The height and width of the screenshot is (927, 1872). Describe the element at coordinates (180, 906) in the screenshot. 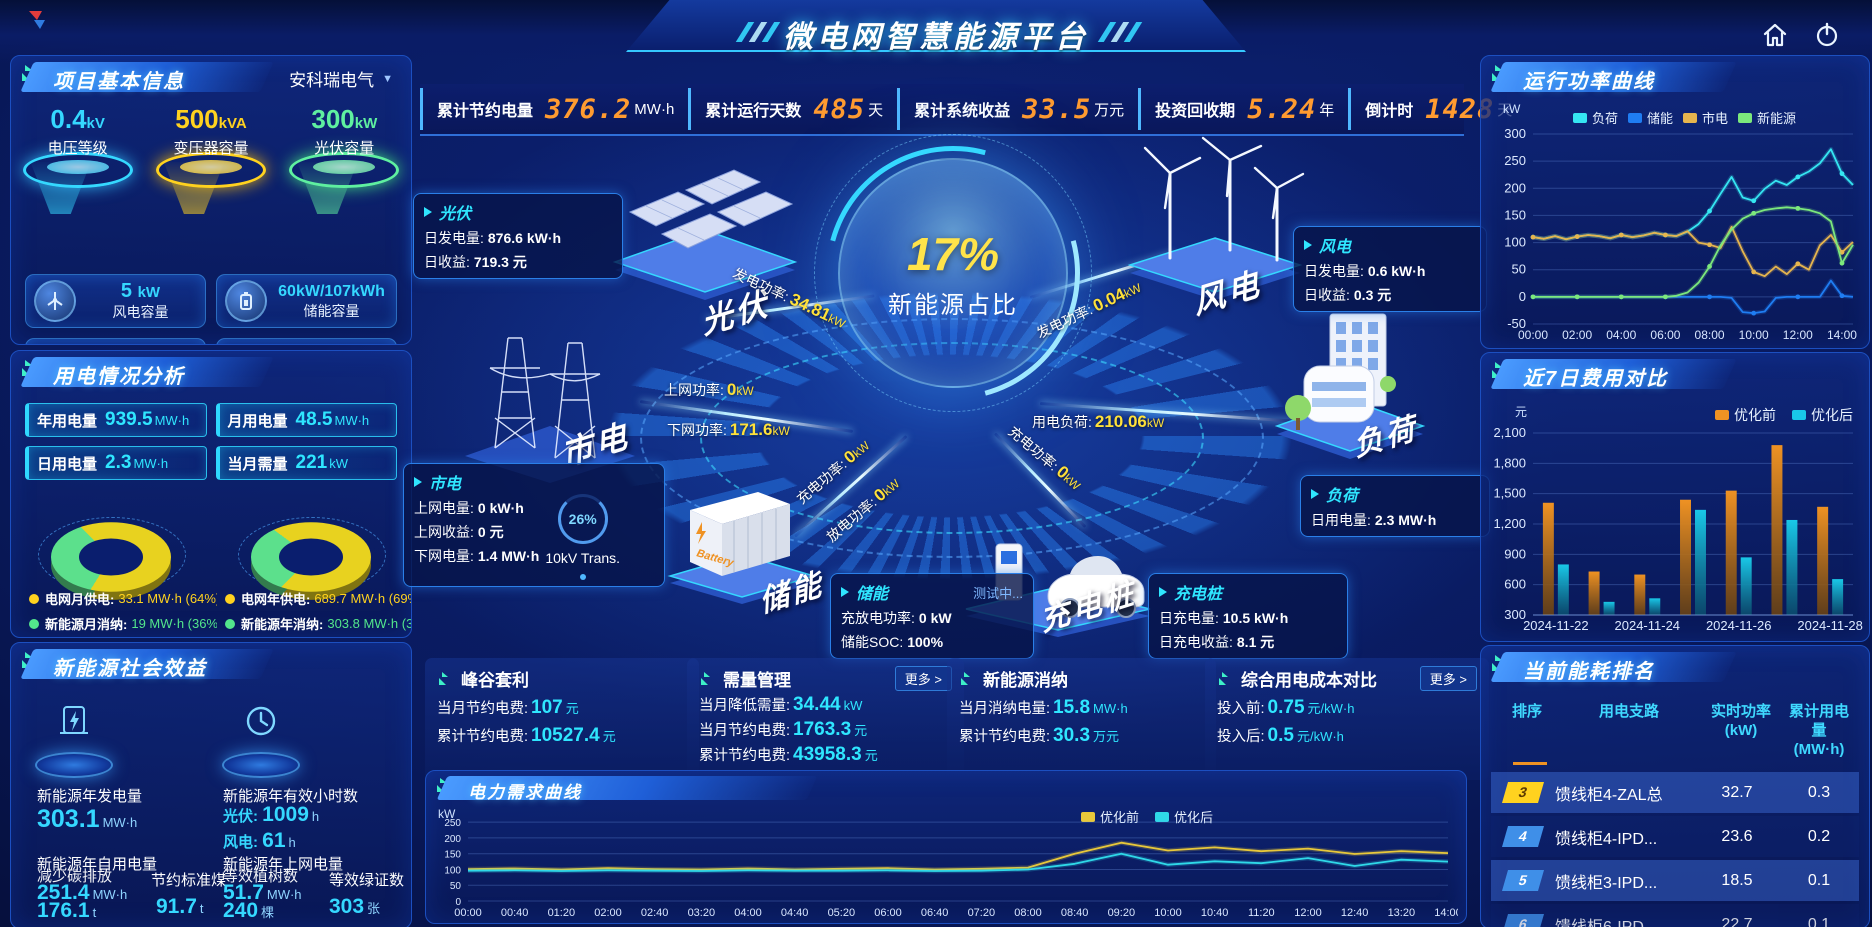

I see `coal-value: 91.7 t` at that location.